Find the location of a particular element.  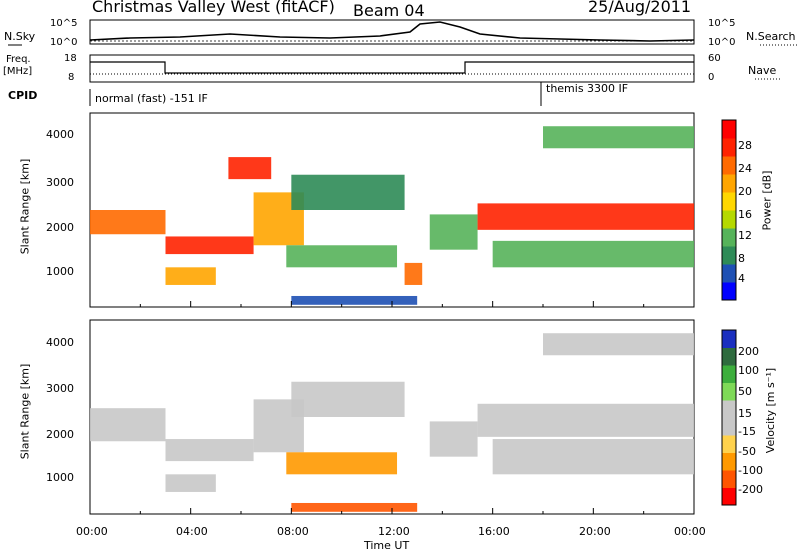

xtick-3: 12:00 is located at coordinates (394, 531).